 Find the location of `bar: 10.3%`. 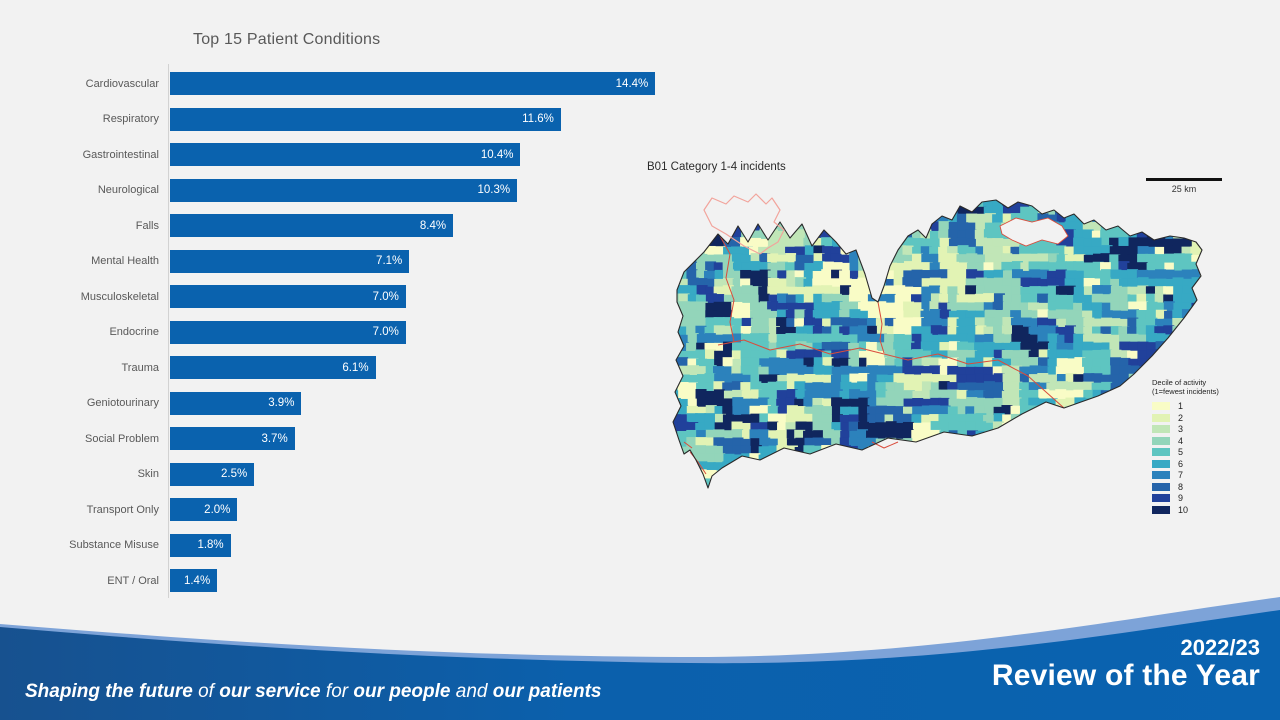

bar: 10.3% is located at coordinates (344, 190).